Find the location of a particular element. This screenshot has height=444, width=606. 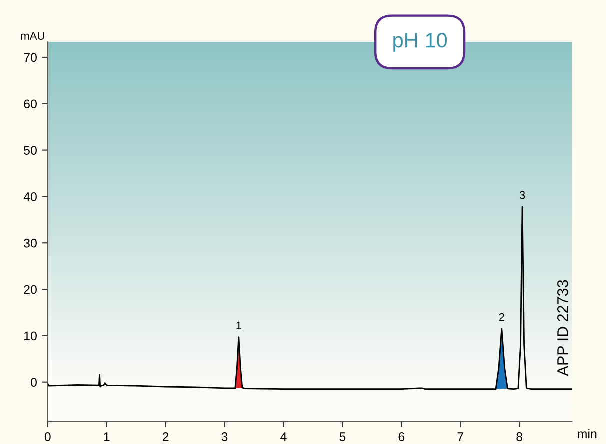

y-tick-label: 50 is located at coordinates (30, 150).